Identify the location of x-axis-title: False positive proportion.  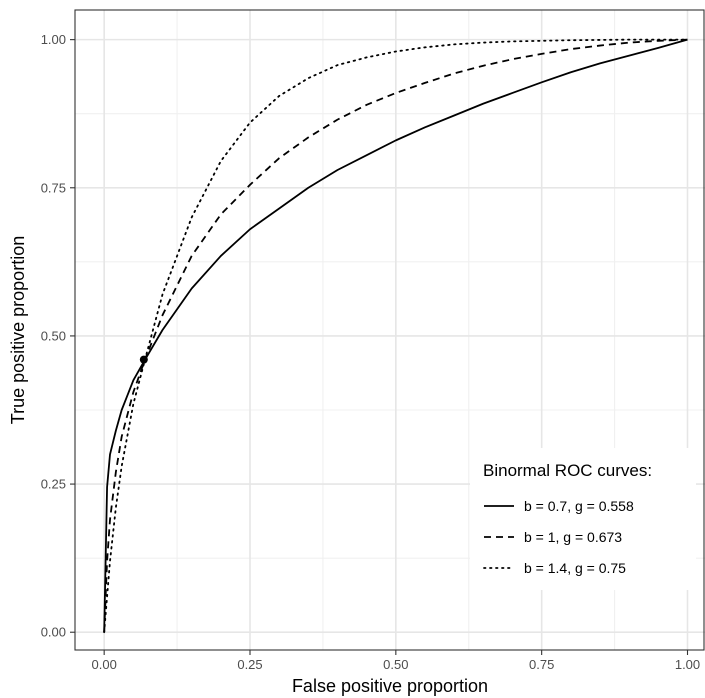
(390, 686).